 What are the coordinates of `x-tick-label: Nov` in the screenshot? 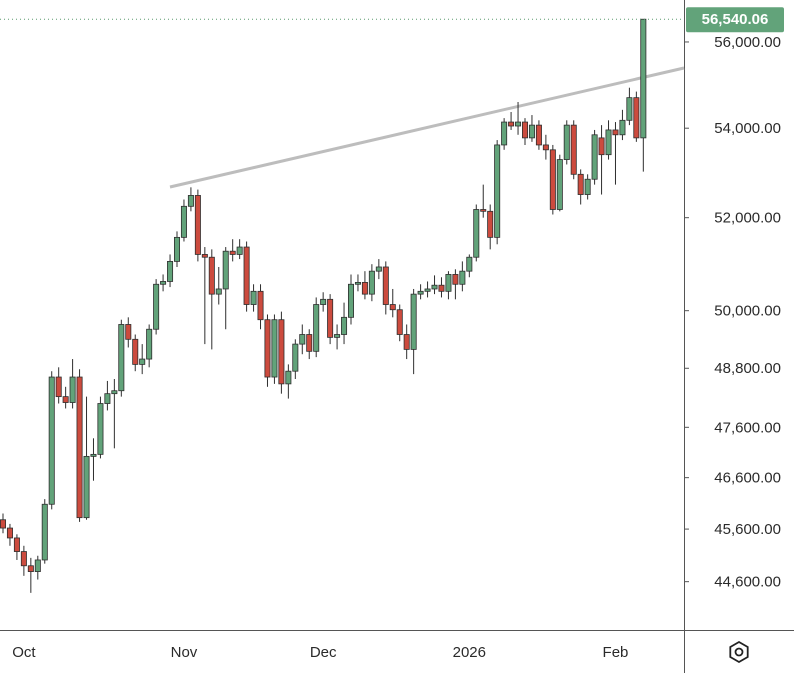 It's located at (184, 652).